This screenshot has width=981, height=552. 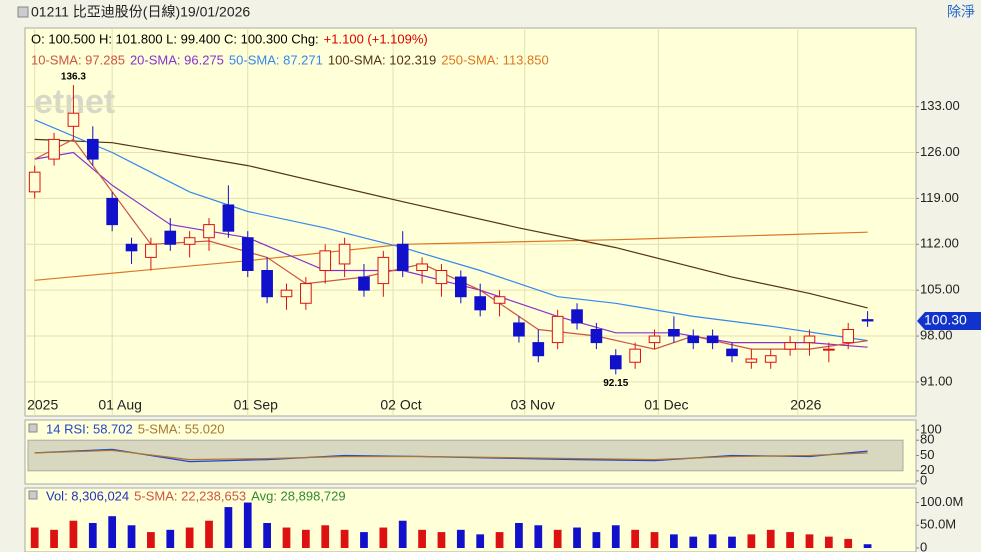 What do you see at coordinates (936, 334) in the screenshot?
I see `y-tick-label: 98.00` at bounding box center [936, 334].